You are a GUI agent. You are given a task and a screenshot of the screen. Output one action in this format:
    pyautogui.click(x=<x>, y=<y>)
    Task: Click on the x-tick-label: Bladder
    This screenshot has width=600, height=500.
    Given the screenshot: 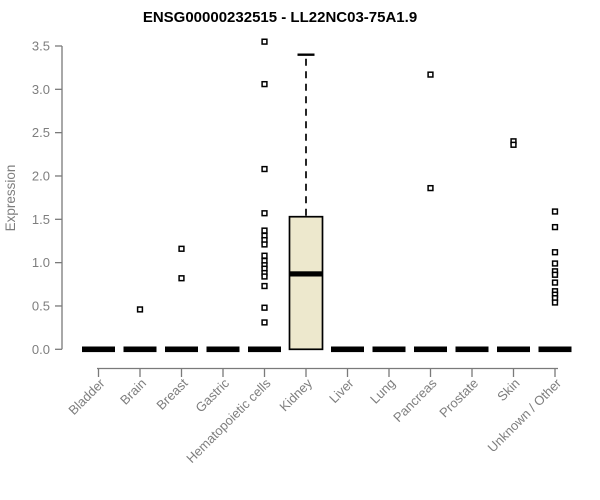 What is the action you would take?
    pyautogui.click(x=86, y=396)
    